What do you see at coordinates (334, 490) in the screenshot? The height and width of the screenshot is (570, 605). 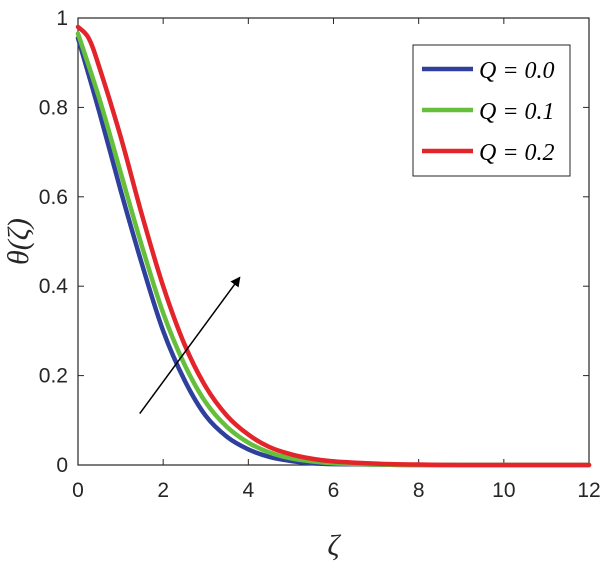 I see `x-tick-label: 6` at bounding box center [334, 490].